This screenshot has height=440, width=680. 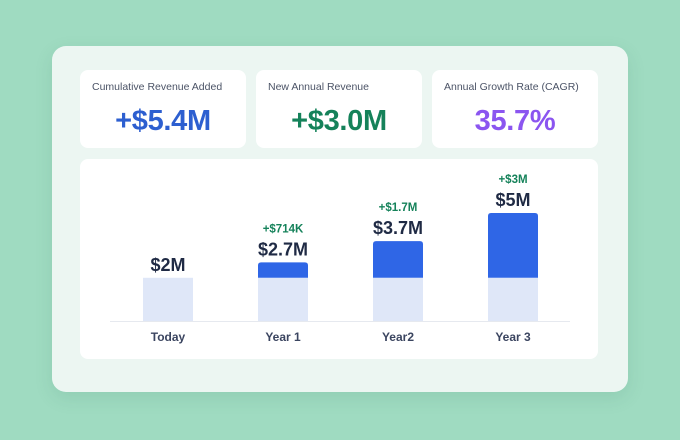 What do you see at coordinates (318, 87) in the screenshot?
I see `stat-label: New Annual Revenue` at bounding box center [318, 87].